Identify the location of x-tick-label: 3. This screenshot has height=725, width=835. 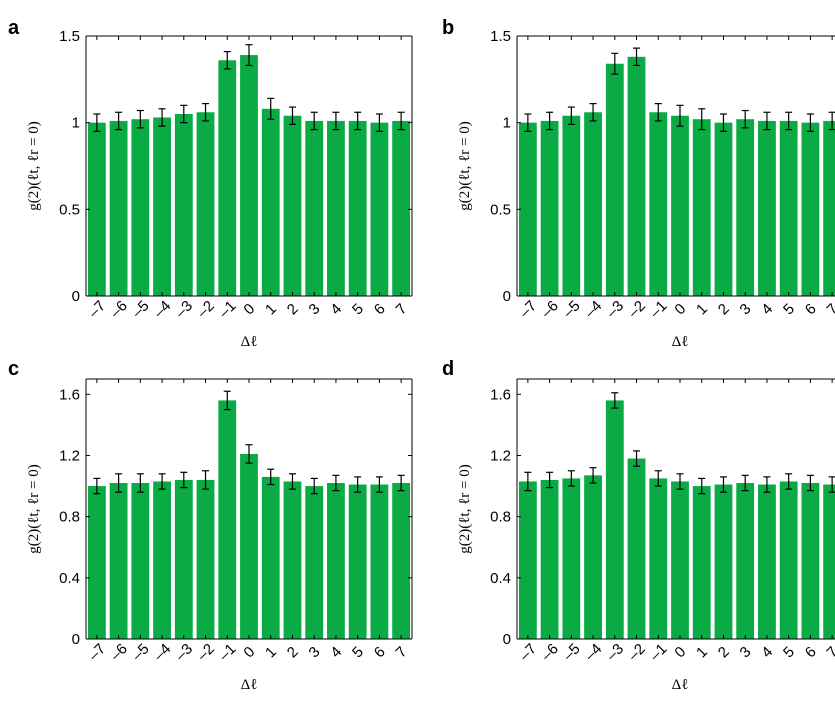
(746, 309).